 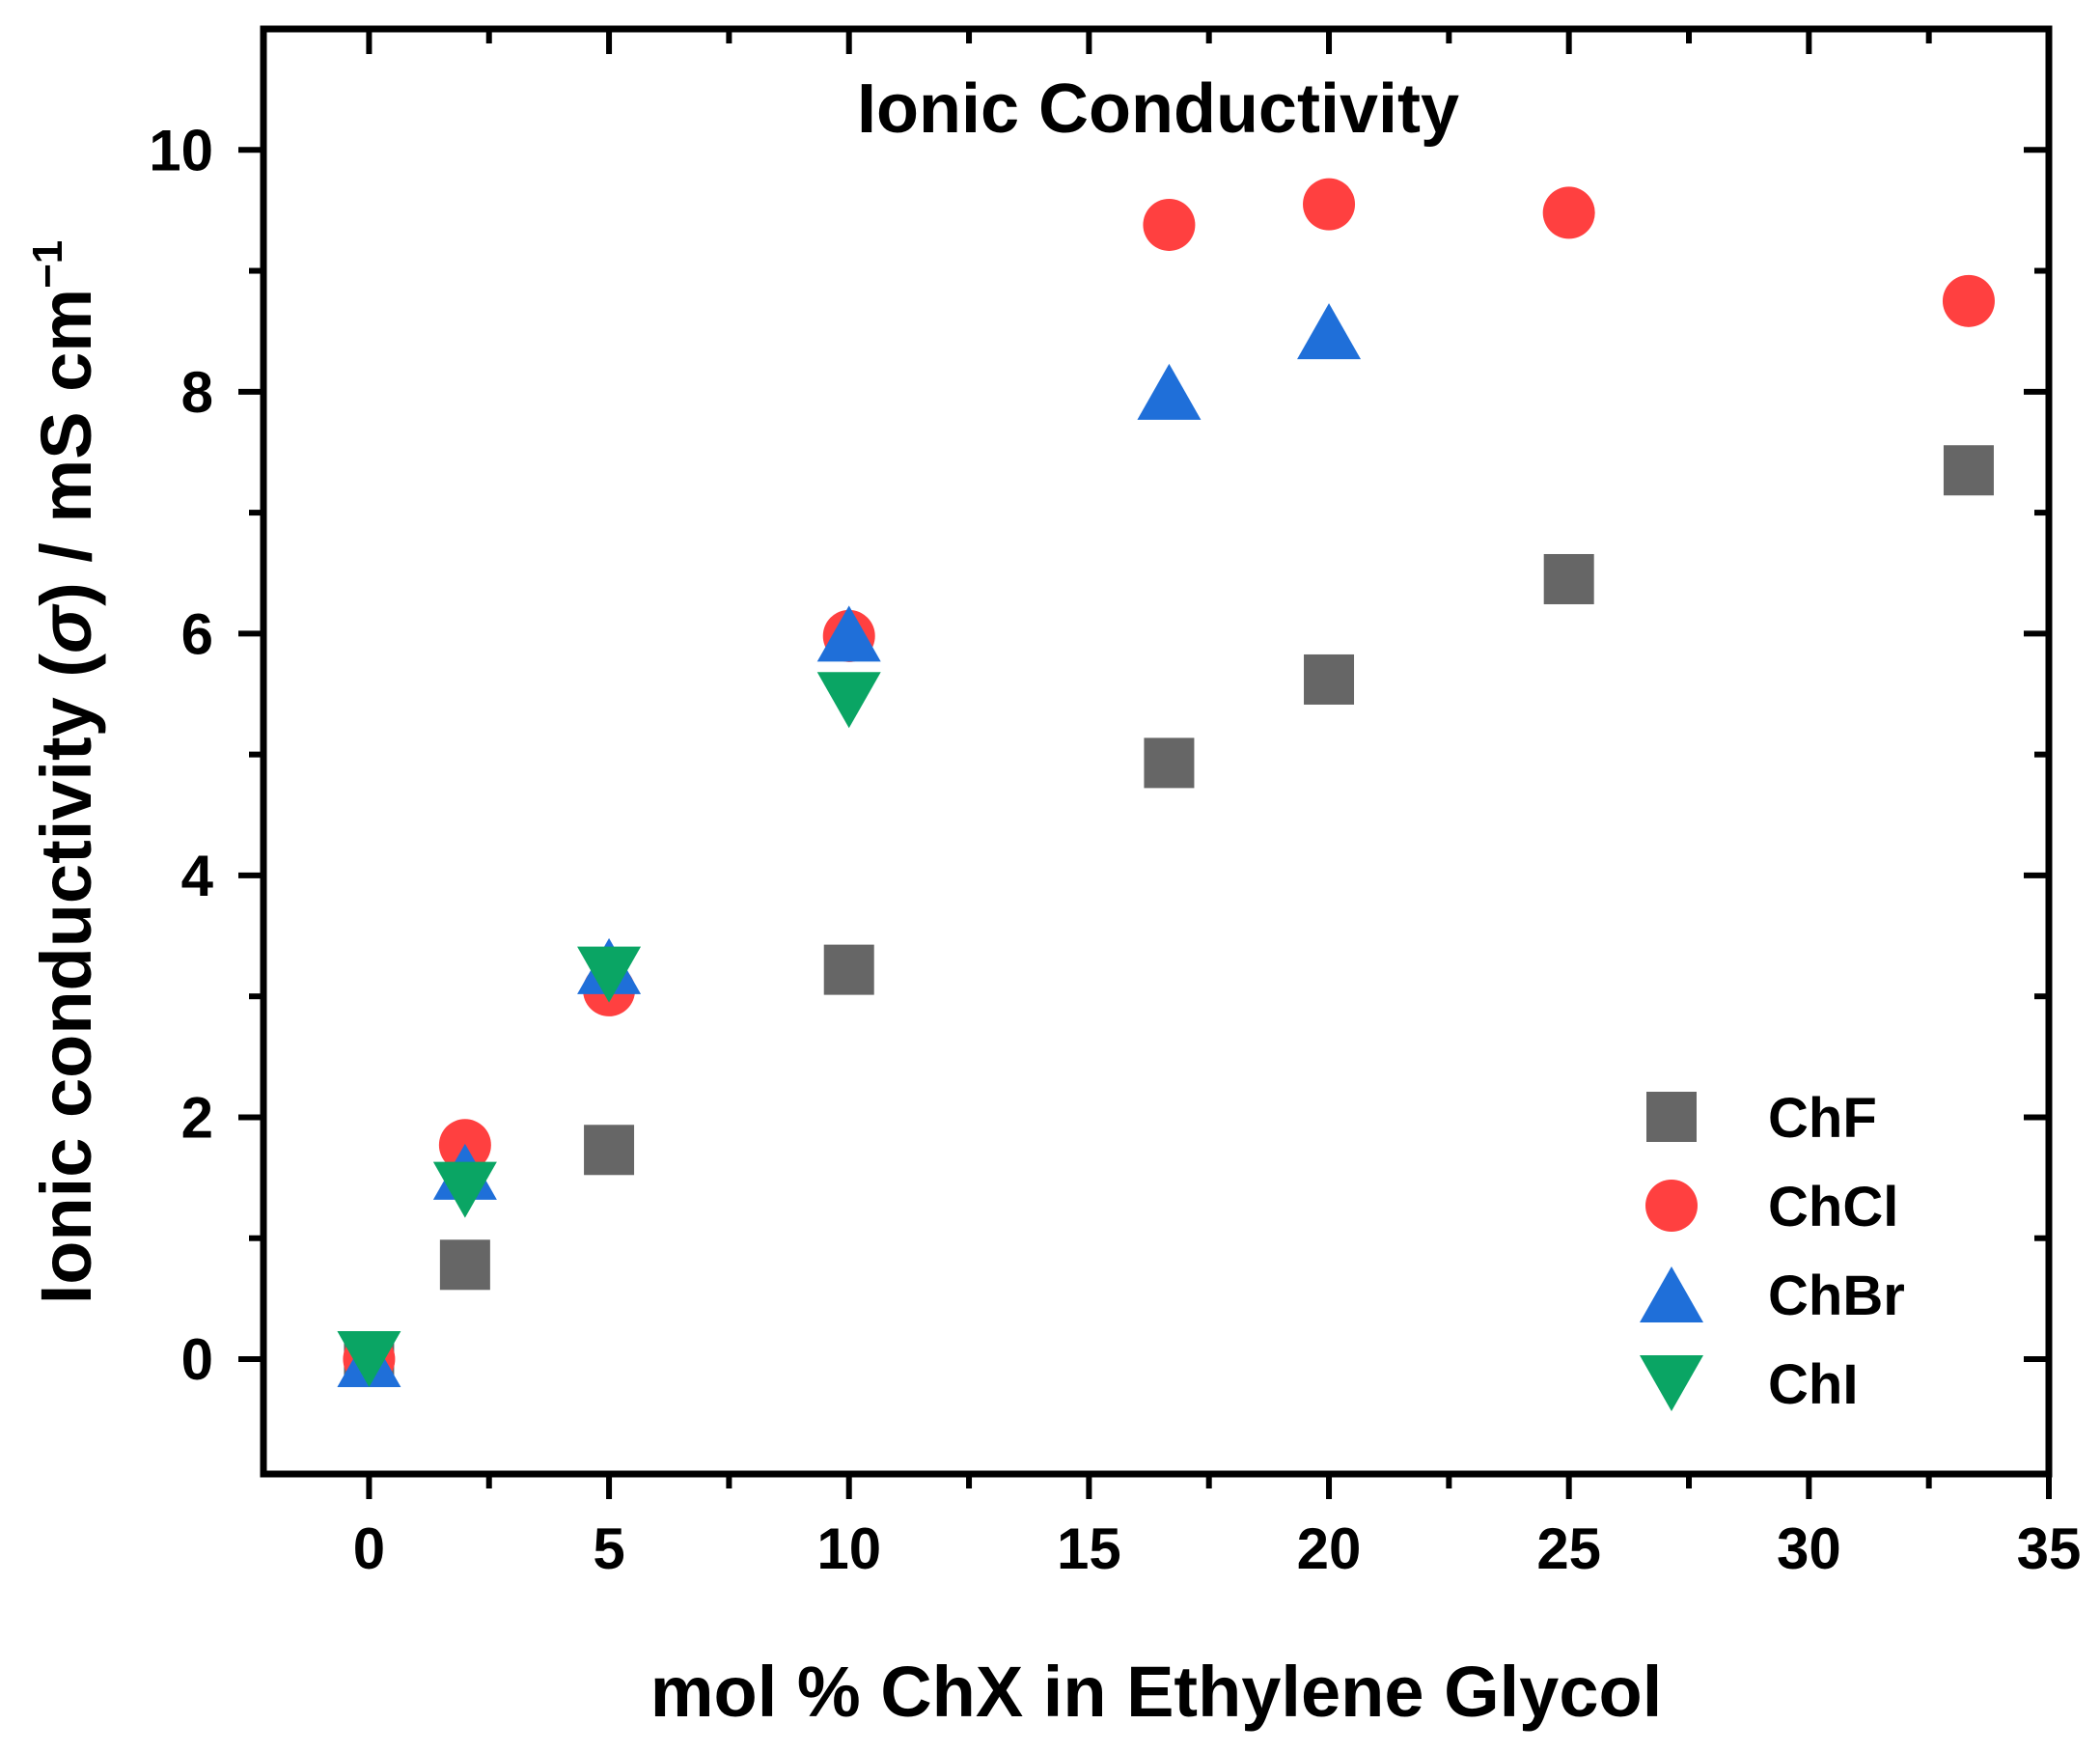 I want to click on x-tick-label: 20, so click(x=1329, y=1549).